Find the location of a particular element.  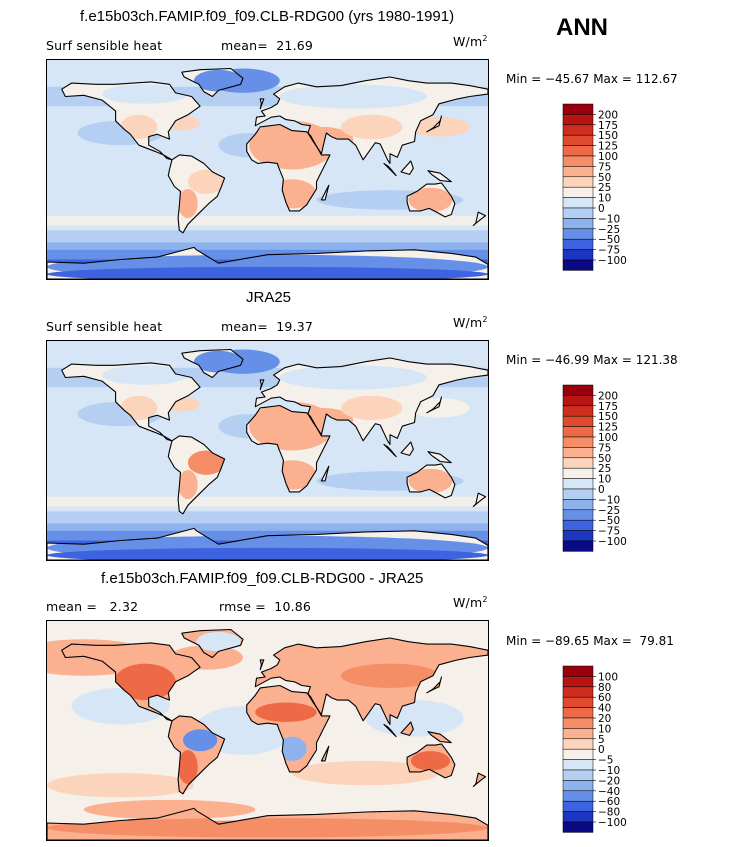

colorbar-tick-label: −20 is located at coordinates (609, 781).